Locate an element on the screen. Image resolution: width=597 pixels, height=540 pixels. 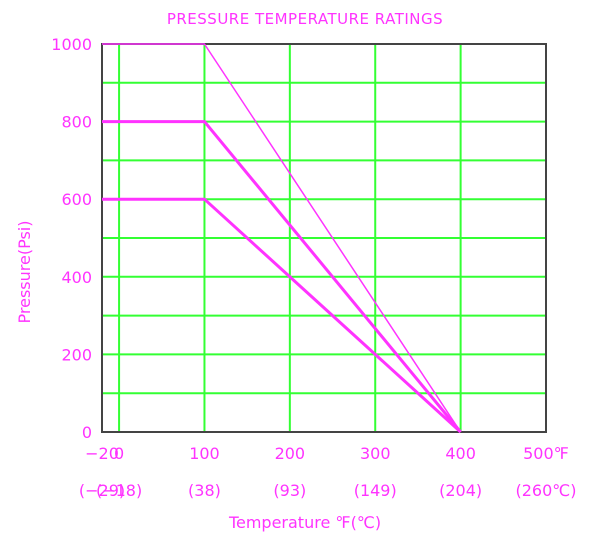
y-tick-label: 800 is located at coordinates (76, 122).